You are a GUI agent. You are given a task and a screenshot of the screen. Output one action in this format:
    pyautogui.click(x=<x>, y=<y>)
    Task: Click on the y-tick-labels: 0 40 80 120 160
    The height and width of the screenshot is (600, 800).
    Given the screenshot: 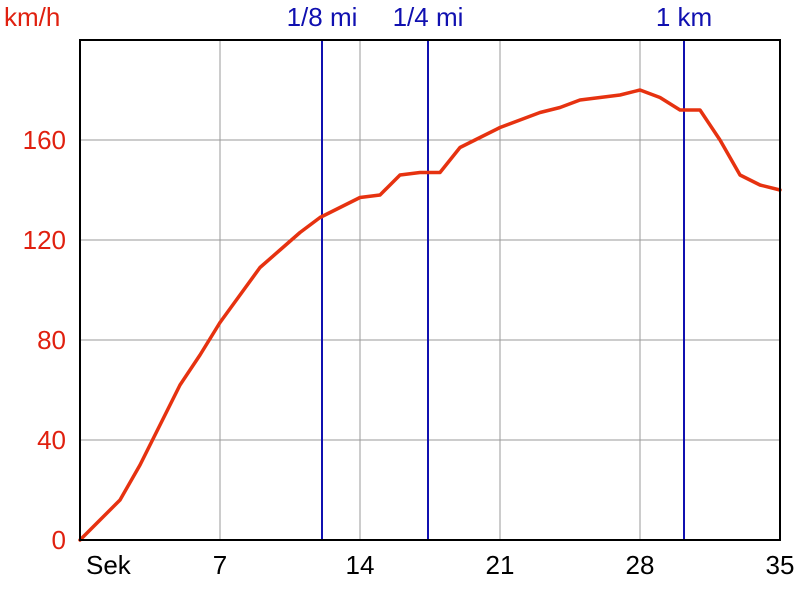 What is the action you would take?
    pyautogui.click(x=44, y=340)
    